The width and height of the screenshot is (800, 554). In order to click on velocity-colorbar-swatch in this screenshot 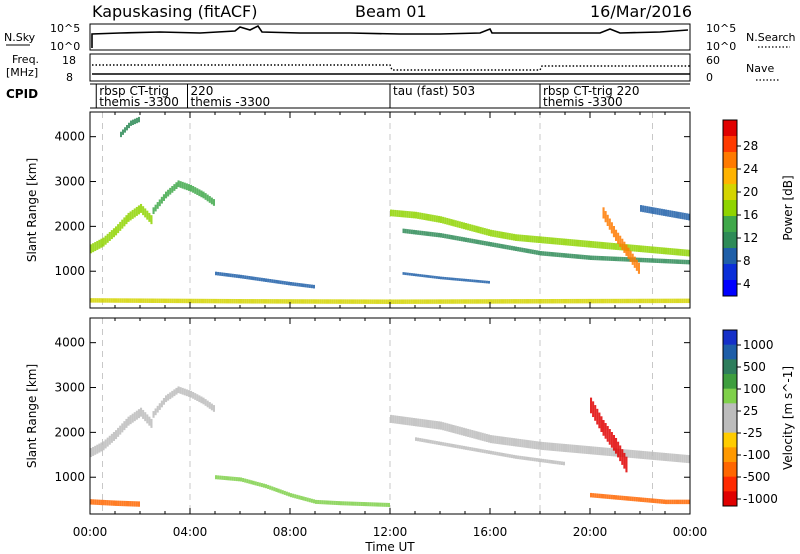, I will do `click(730, 470)`.